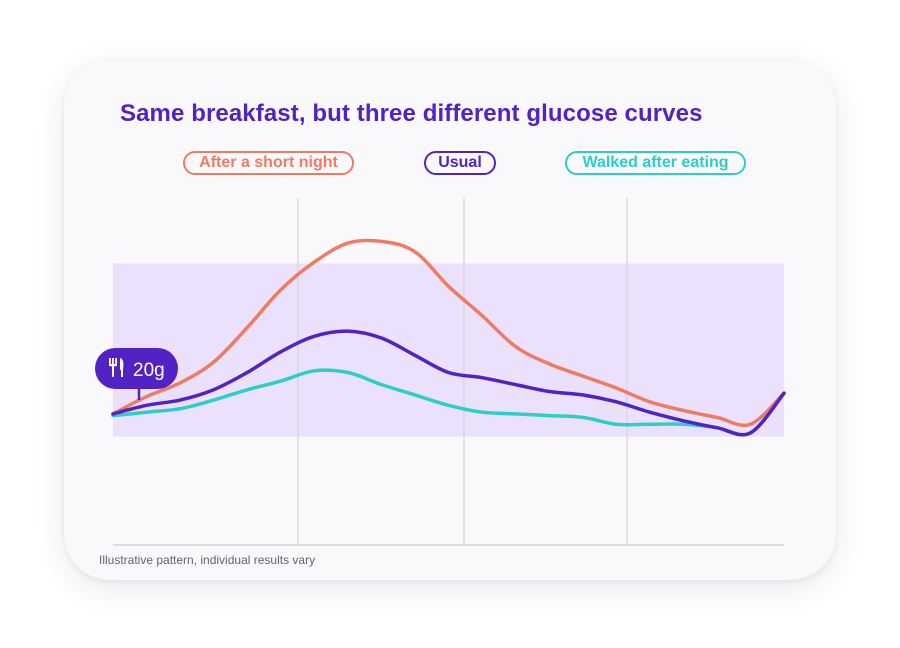 The width and height of the screenshot is (900, 648). I want to click on legend-item-after-a-short-night: After a short night, so click(268, 163).